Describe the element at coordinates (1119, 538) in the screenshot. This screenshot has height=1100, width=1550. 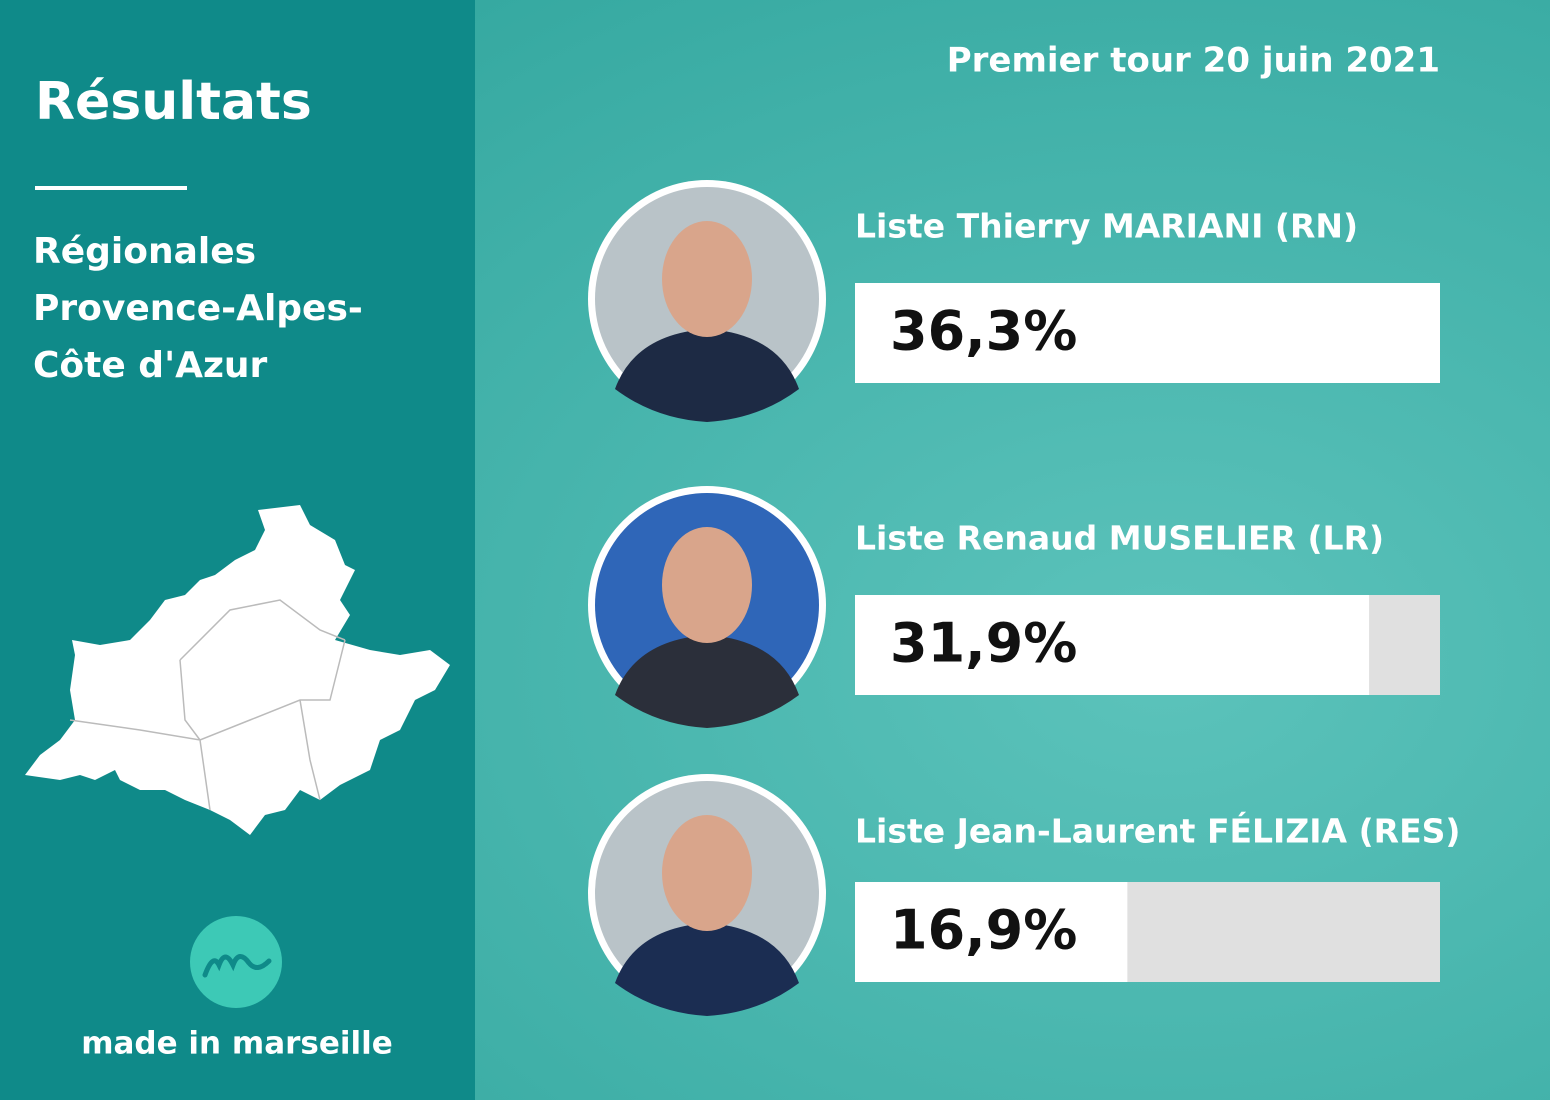
I see `candidate-name: Liste Renaud MUSELIER (LR)` at that location.